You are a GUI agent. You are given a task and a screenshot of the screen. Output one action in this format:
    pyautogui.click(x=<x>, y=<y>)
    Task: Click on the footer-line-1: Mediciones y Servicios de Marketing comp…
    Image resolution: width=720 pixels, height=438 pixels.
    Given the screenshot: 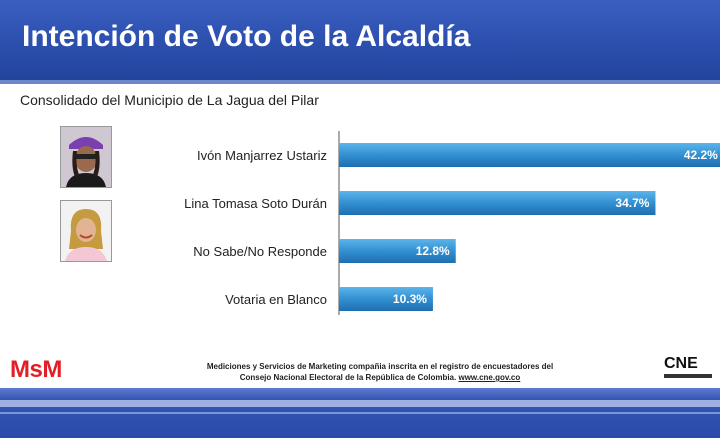 What is the action you would take?
    pyautogui.click(x=380, y=366)
    